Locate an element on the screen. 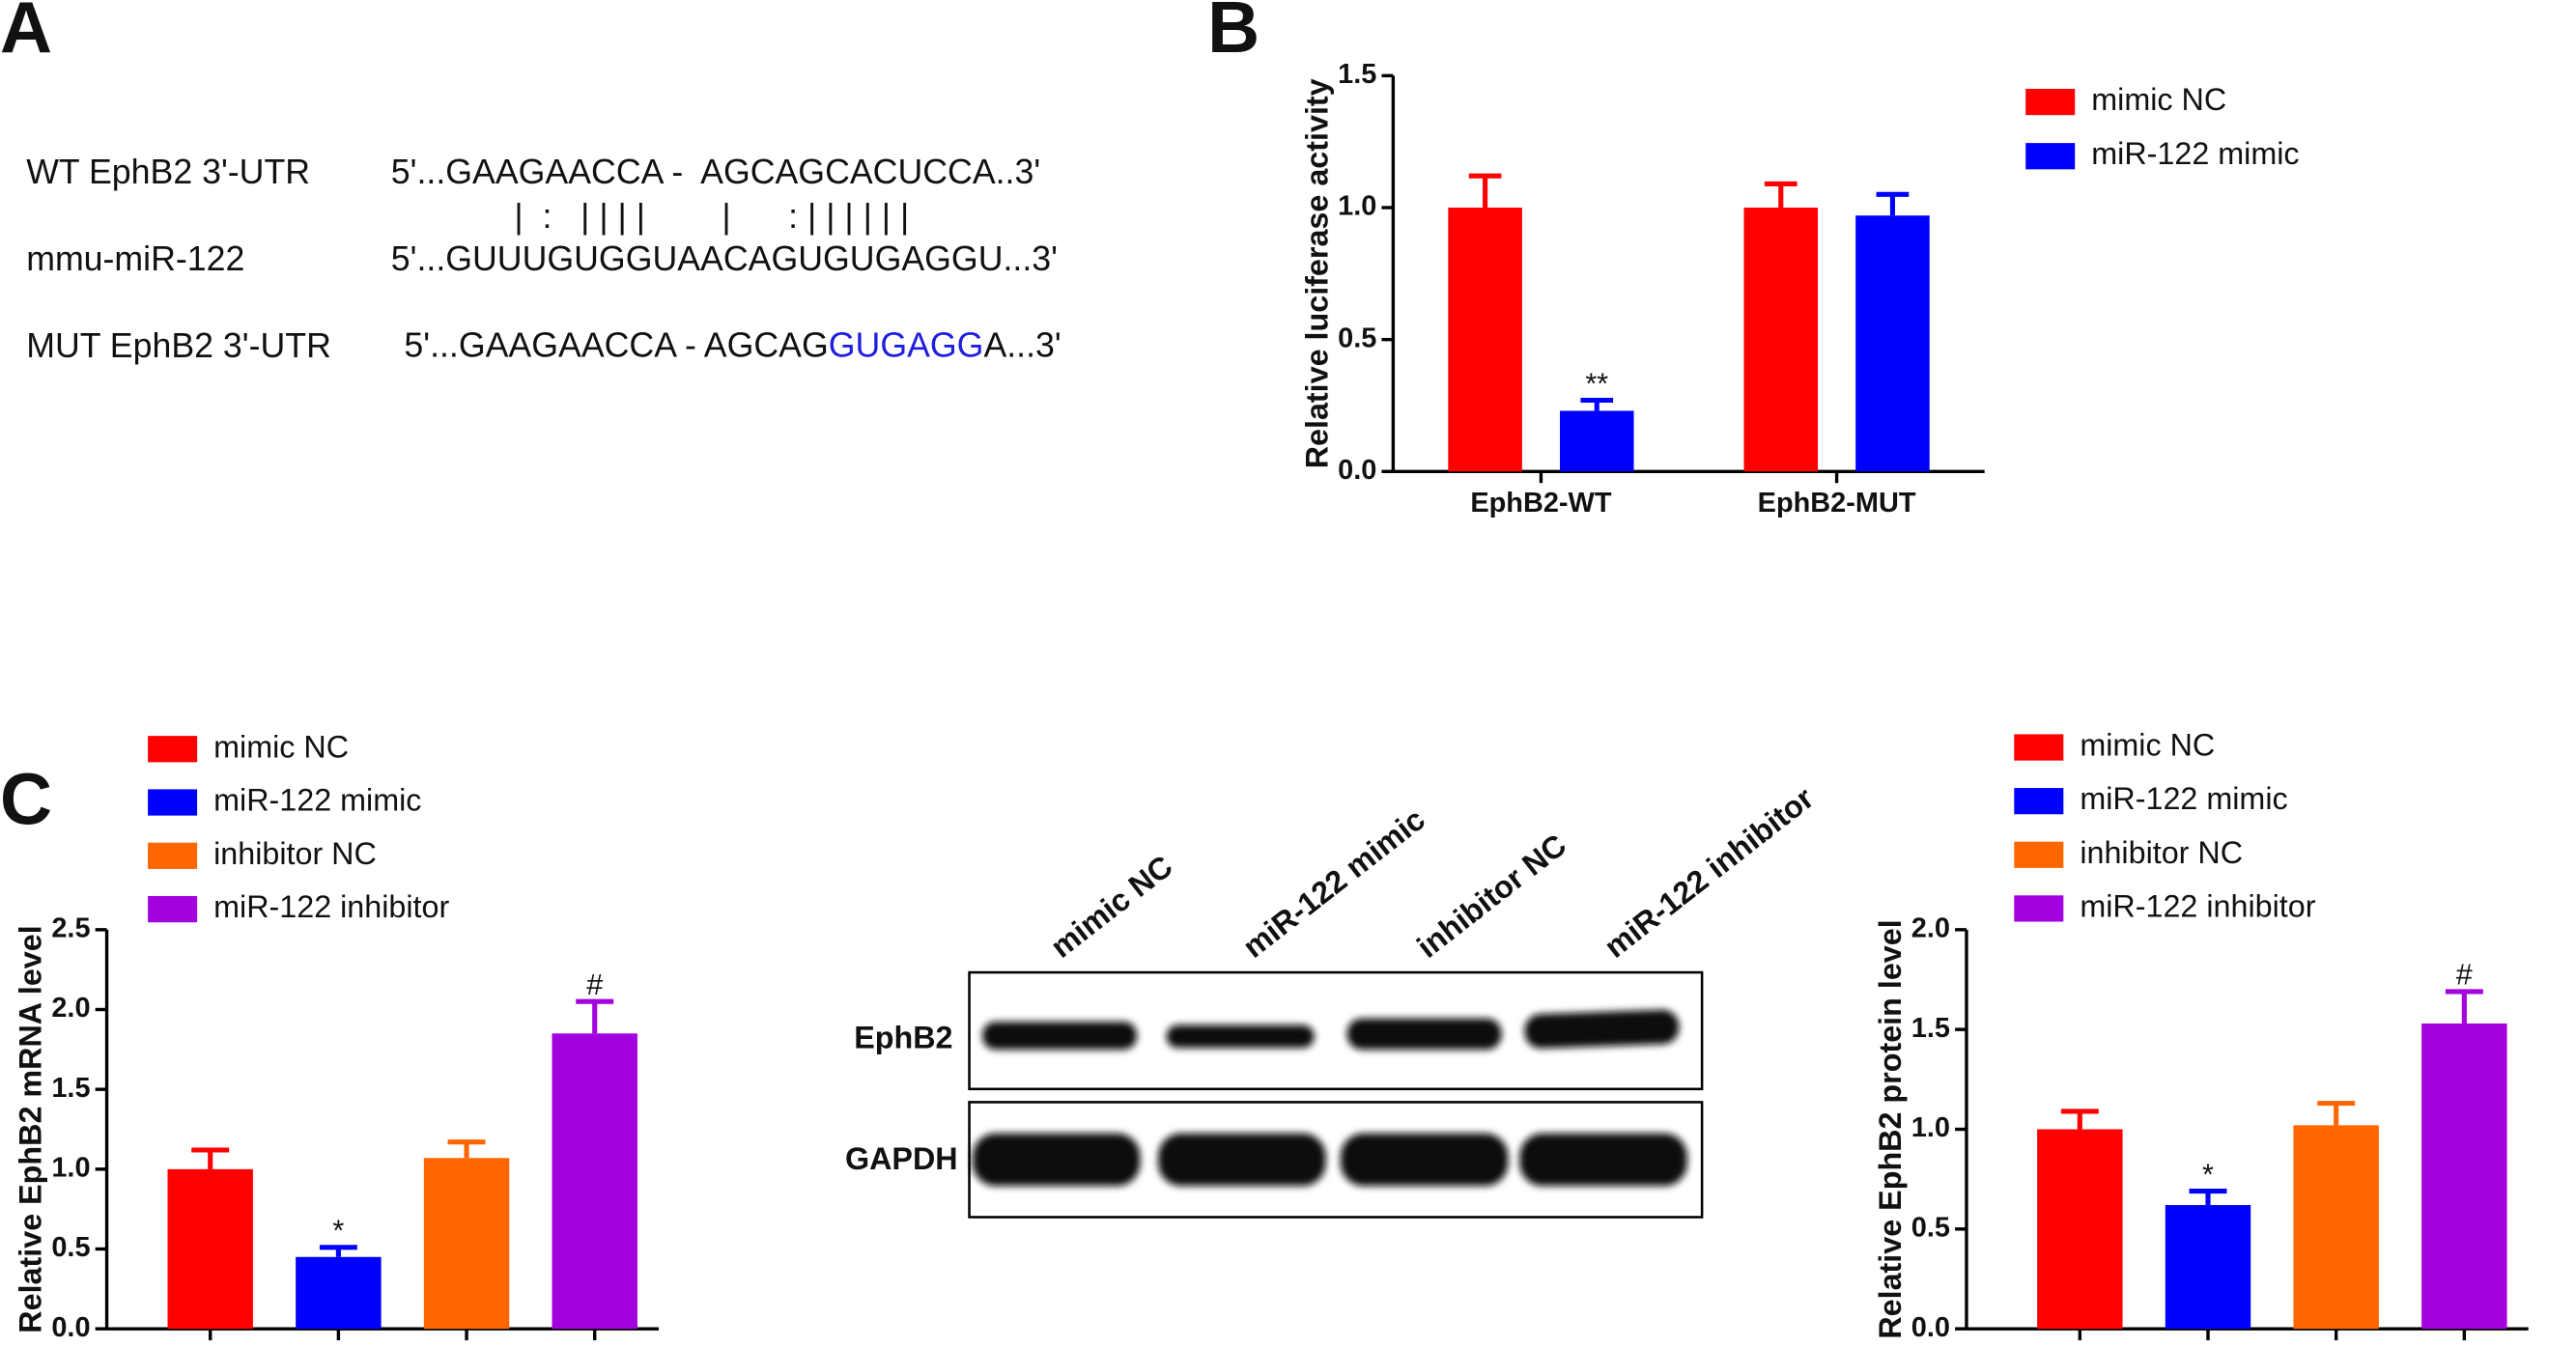 The image size is (2576, 1347). blot-lane-label: miR-122 mimic is located at coordinates (1333, 883).